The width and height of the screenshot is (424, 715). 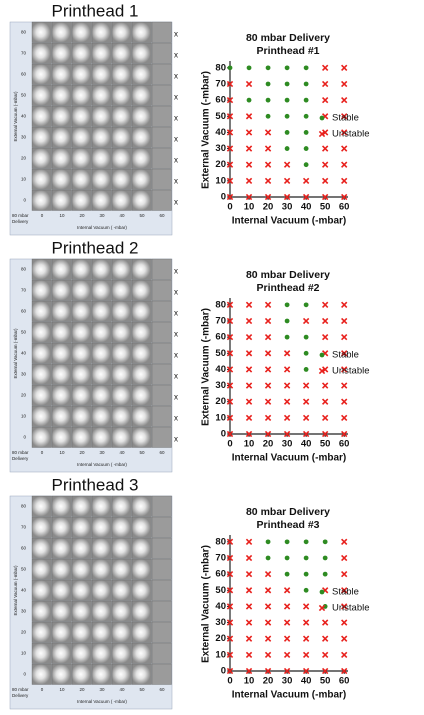 What do you see at coordinates (24, 569) in the screenshot?
I see `image-y-label: 50` at bounding box center [24, 569].